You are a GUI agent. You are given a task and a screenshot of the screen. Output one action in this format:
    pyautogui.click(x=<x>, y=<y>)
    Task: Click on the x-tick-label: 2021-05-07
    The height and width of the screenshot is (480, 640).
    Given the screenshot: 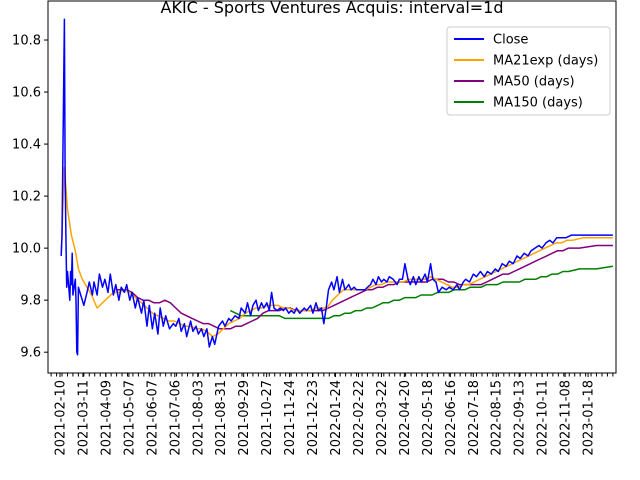 What is the action you would take?
    pyautogui.click(x=129, y=418)
    